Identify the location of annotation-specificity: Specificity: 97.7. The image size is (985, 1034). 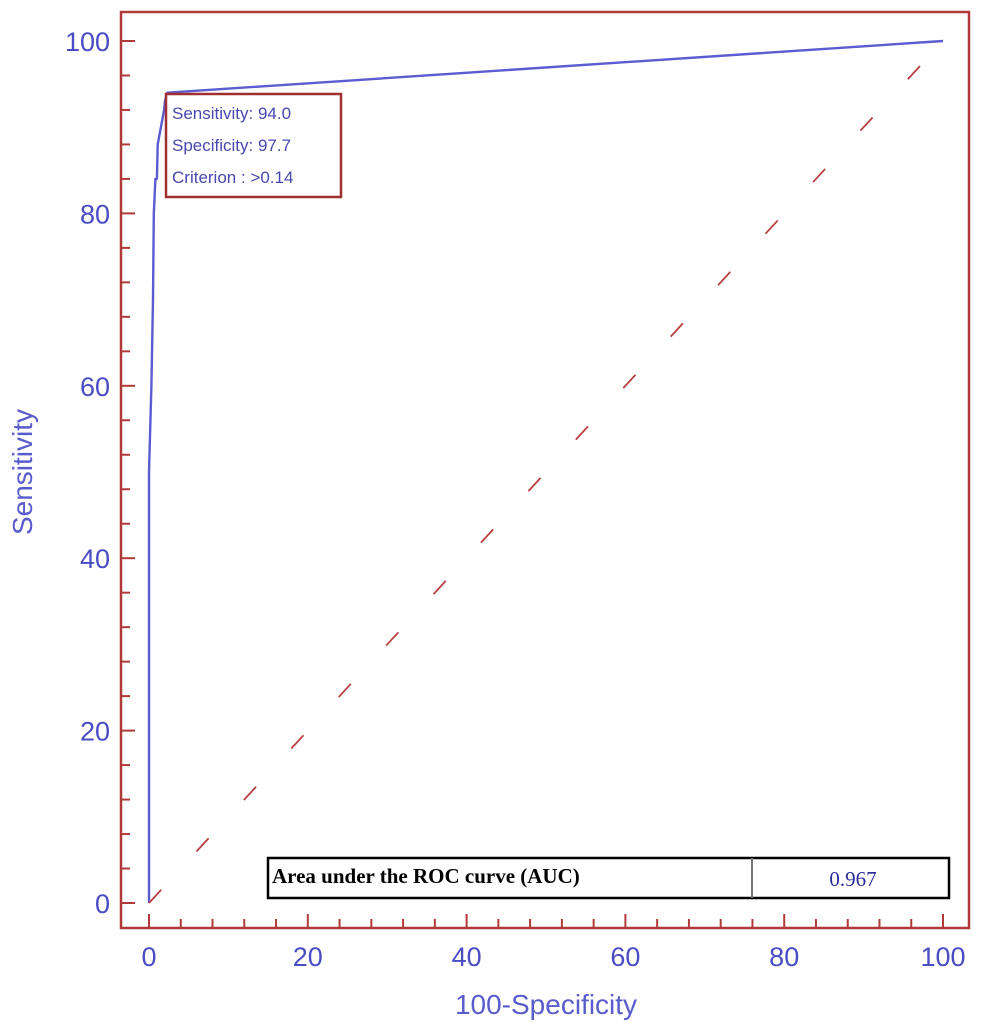
(231, 145).